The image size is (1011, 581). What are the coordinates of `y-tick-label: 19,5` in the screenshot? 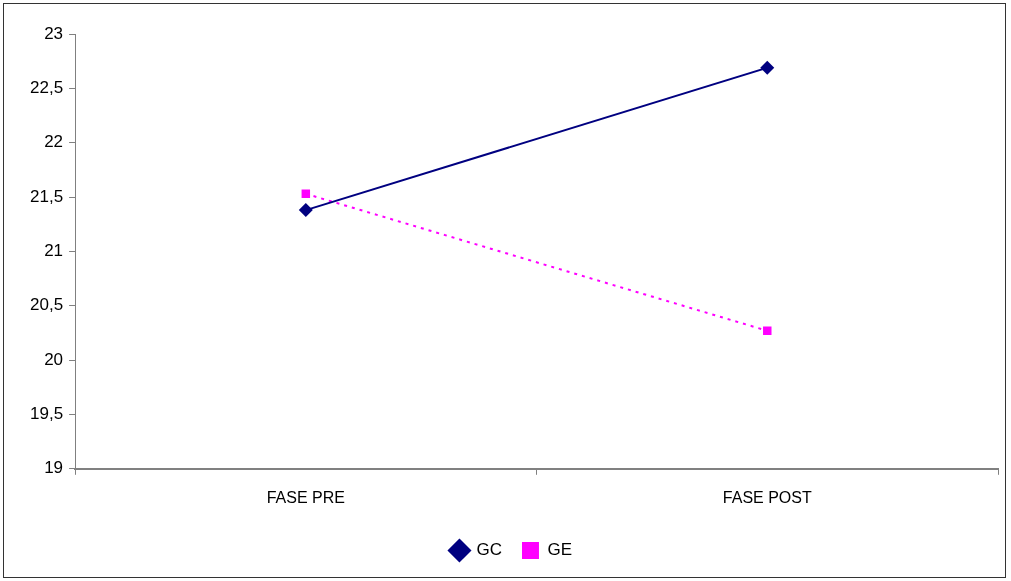 It's located at (46, 414).